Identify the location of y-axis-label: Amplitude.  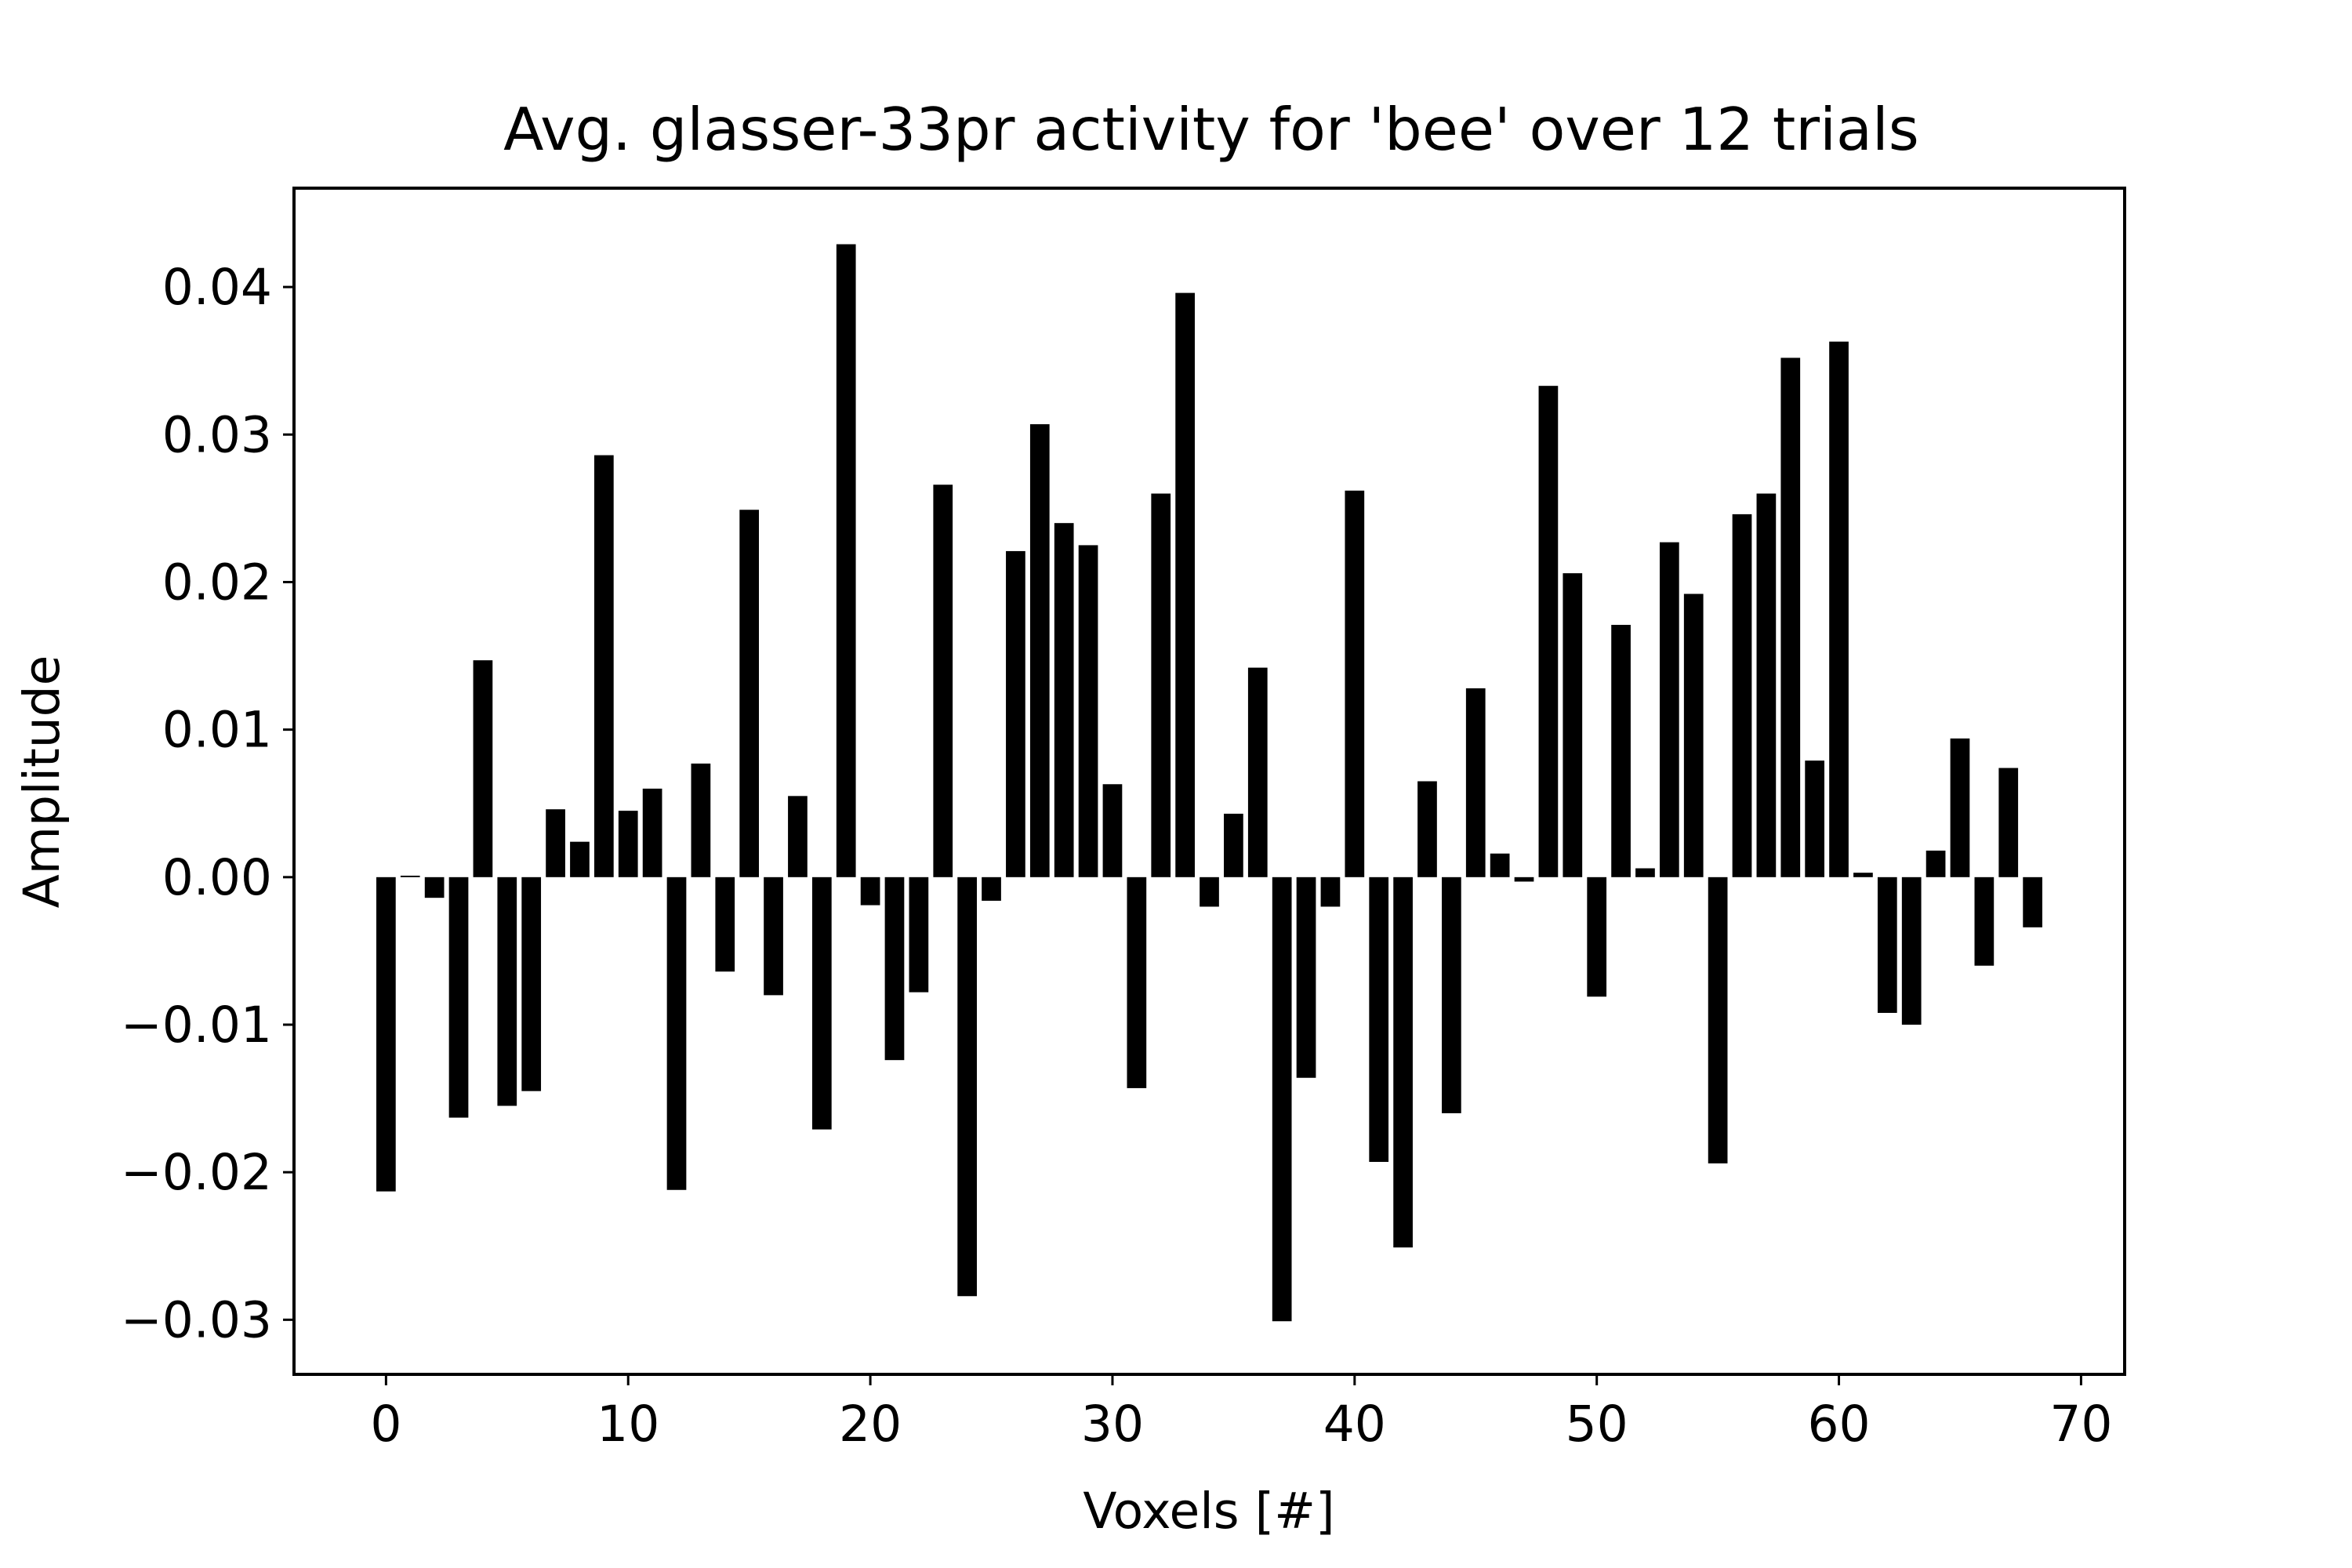
(42, 782).